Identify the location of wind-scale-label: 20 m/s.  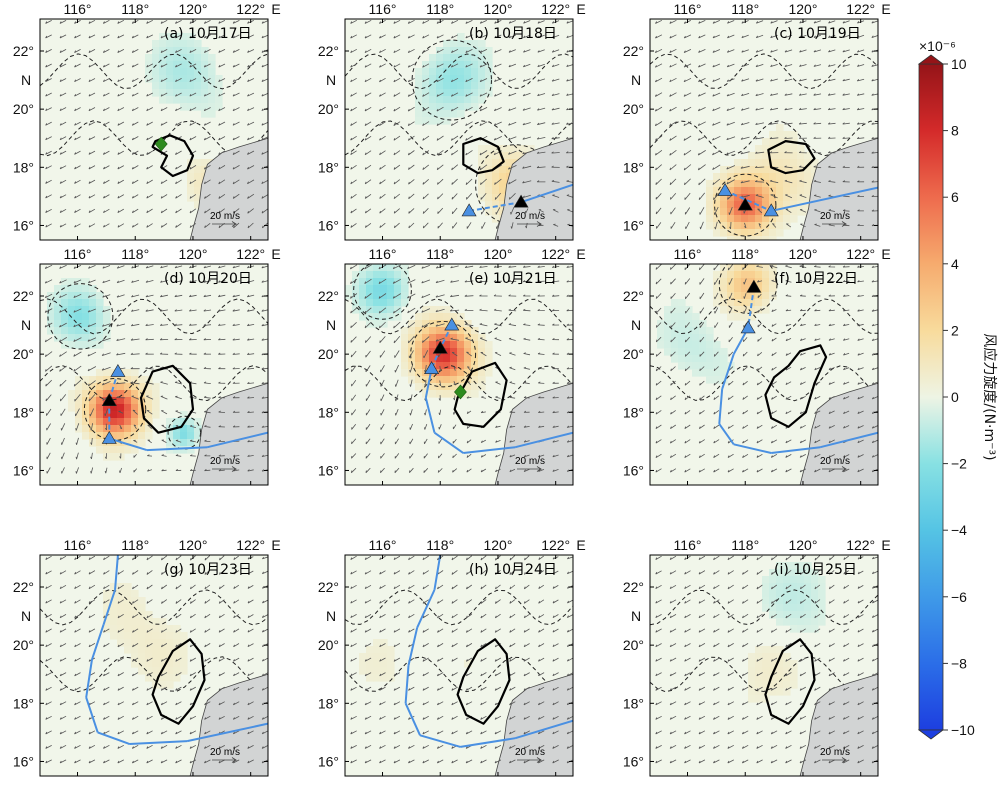
(530, 752).